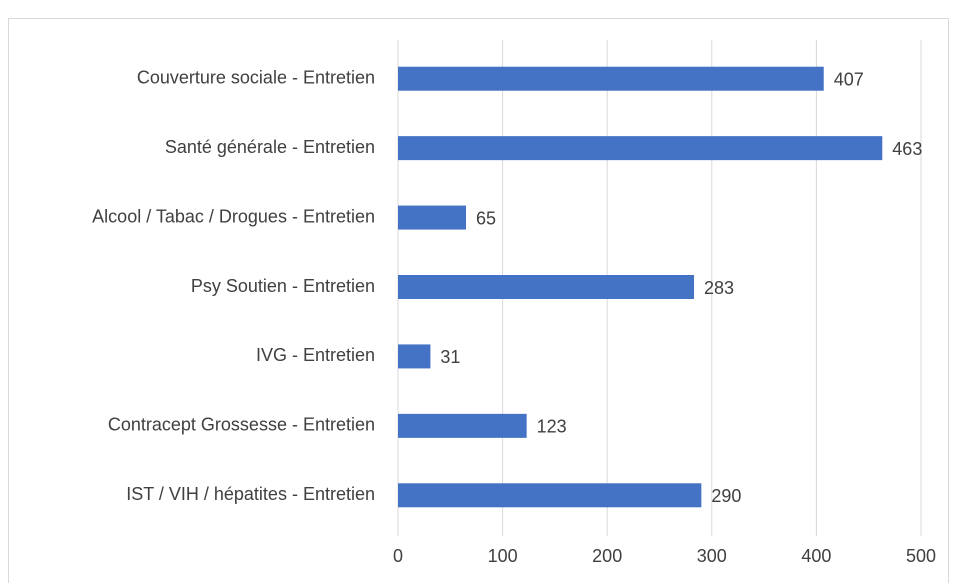 The height and width of the screenshot is (583, 957). I want to click on x-tick-label: 500, so click(921, 556).